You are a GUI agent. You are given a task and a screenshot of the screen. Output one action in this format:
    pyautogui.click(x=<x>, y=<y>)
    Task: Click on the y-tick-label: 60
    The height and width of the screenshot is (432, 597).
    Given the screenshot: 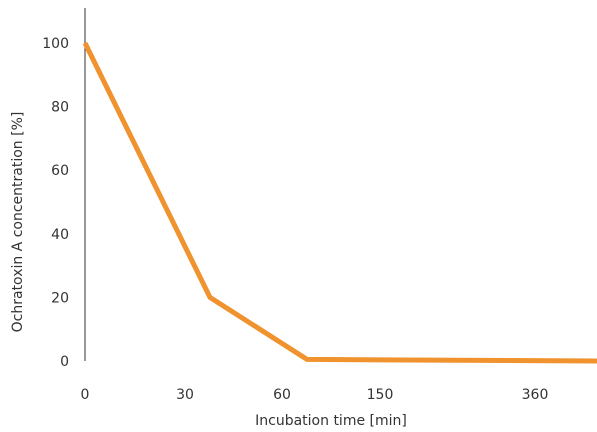 What is the action you would take?
    pyautogui.click(x=60, y=171)
    